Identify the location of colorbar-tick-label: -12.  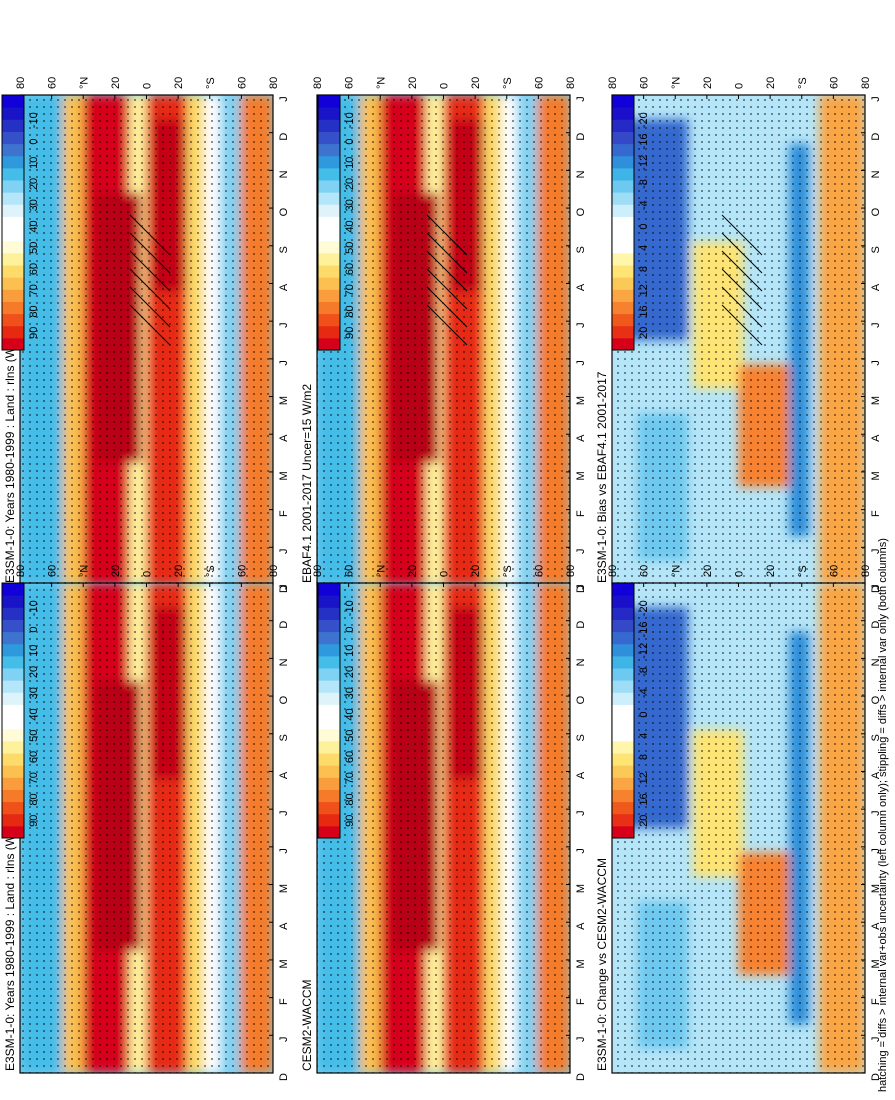
(644, 163).